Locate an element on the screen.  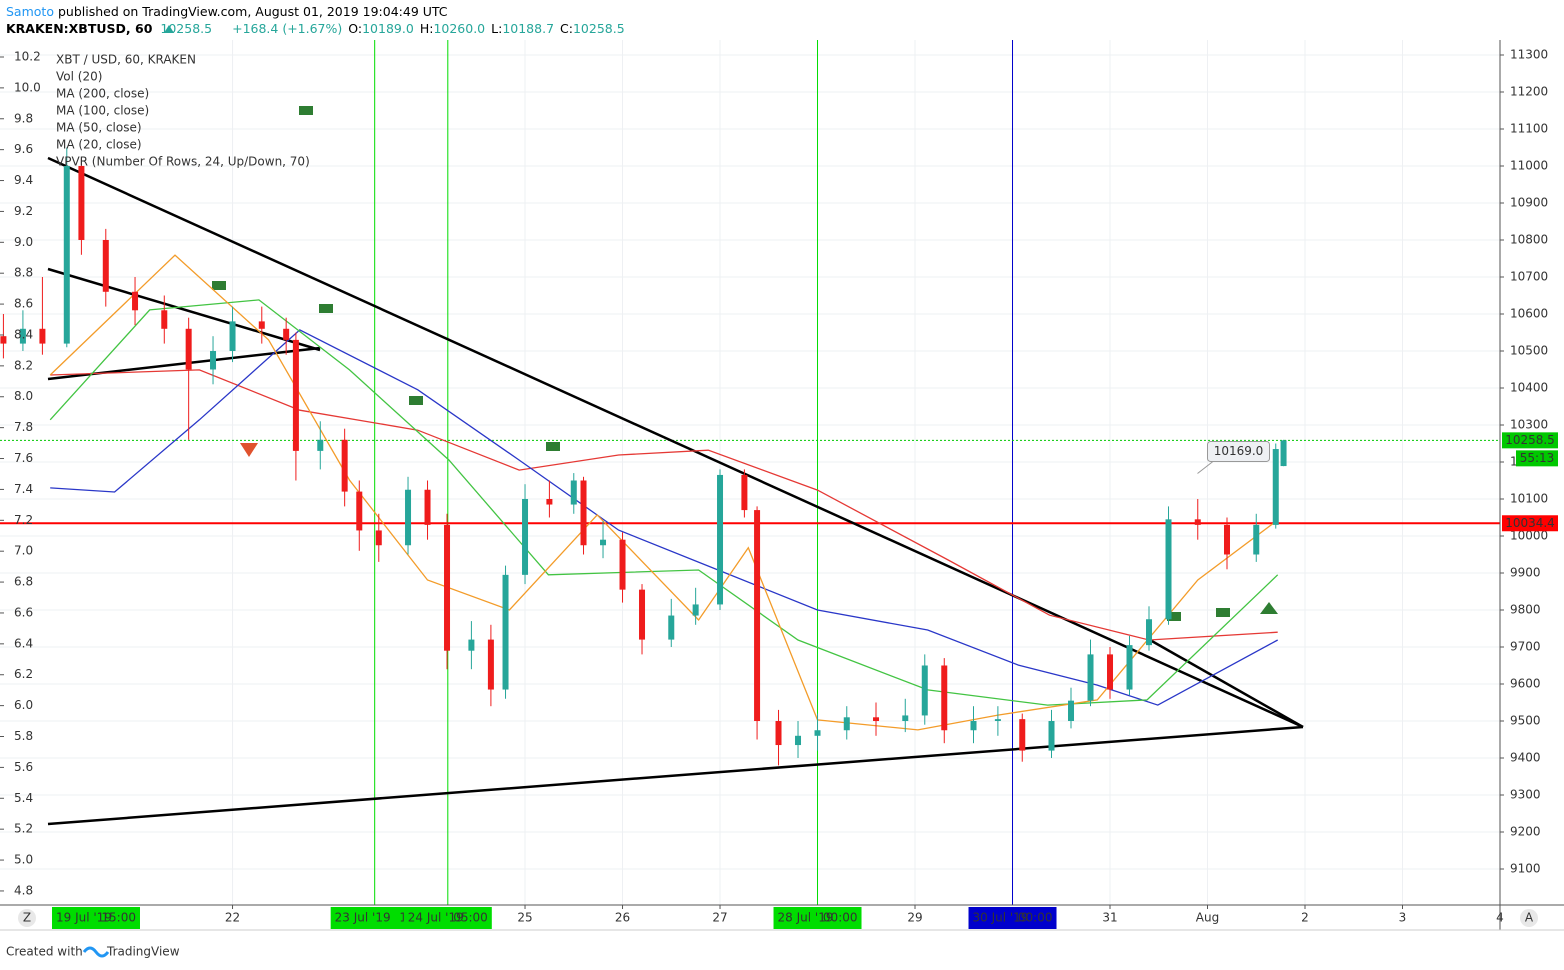
buy-arrow is located at coordinates (1269, 608).